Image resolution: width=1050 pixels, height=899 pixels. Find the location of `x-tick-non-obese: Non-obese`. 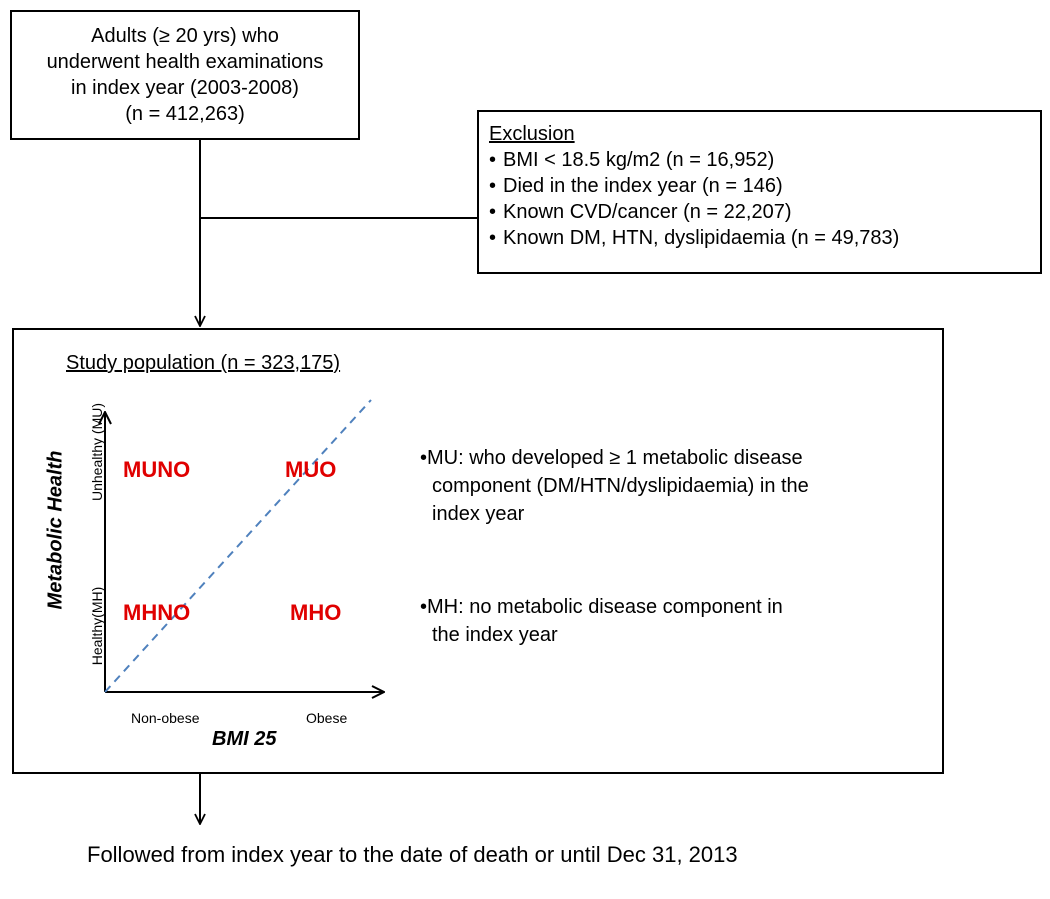

x-tick-non-obese: Non-obese is located at coordinates (165, 718).